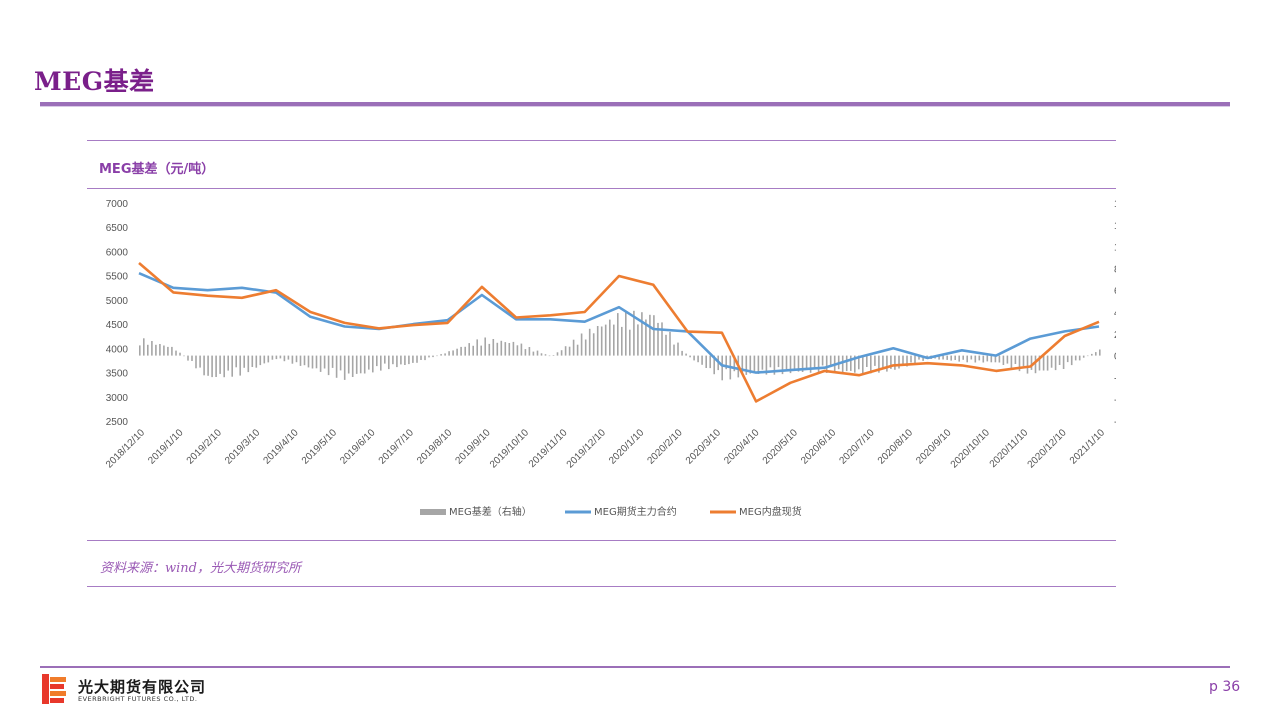 The width and height of the screenshot is (1280, 719). I want to click on company-name-en: EVERBRIGHT FUTURES CO., LTD., so click(138, 699).